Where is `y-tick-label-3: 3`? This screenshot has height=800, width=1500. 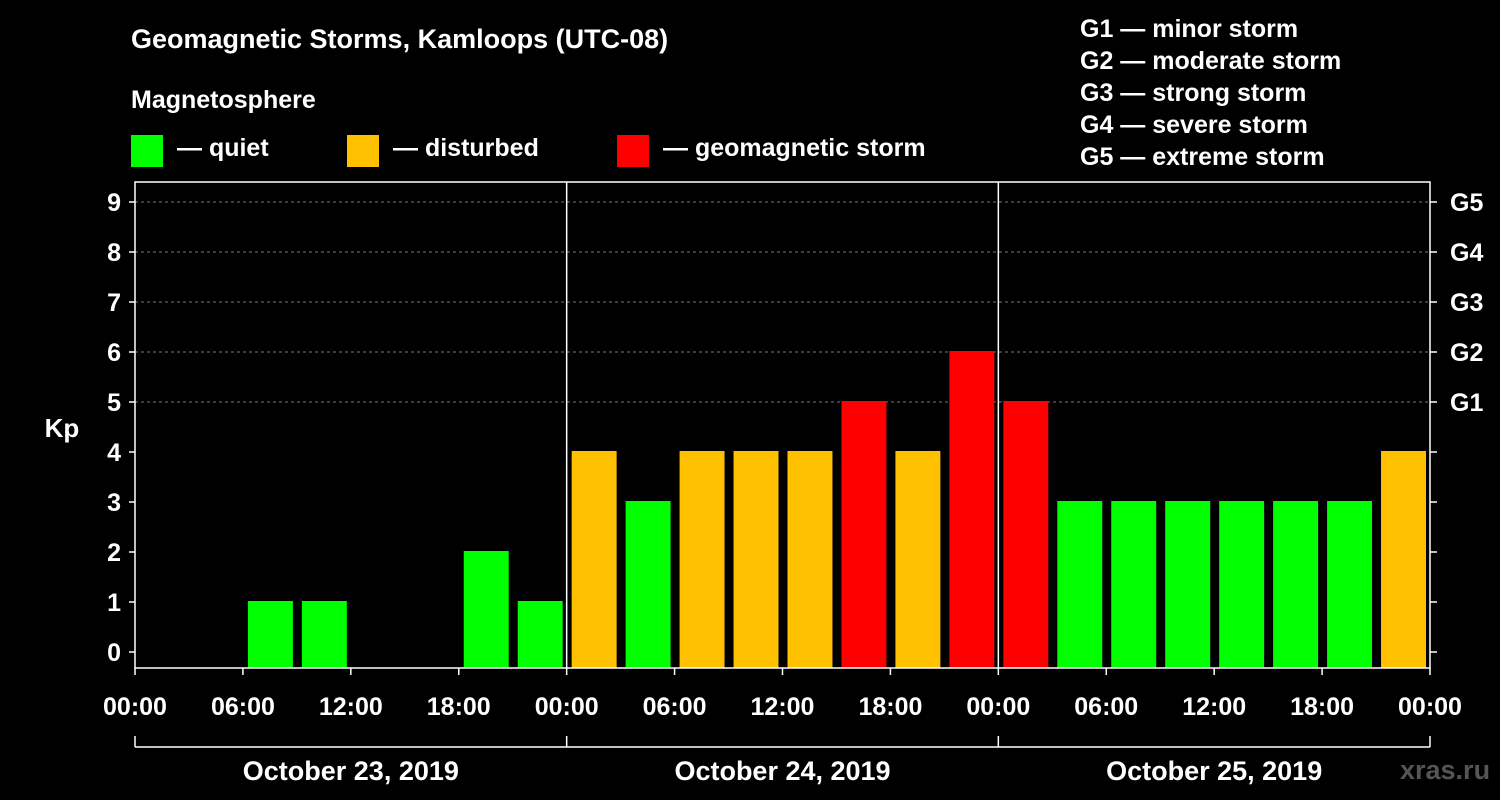
y-tick-label-3: 3 is located at coordinates (114, 503).